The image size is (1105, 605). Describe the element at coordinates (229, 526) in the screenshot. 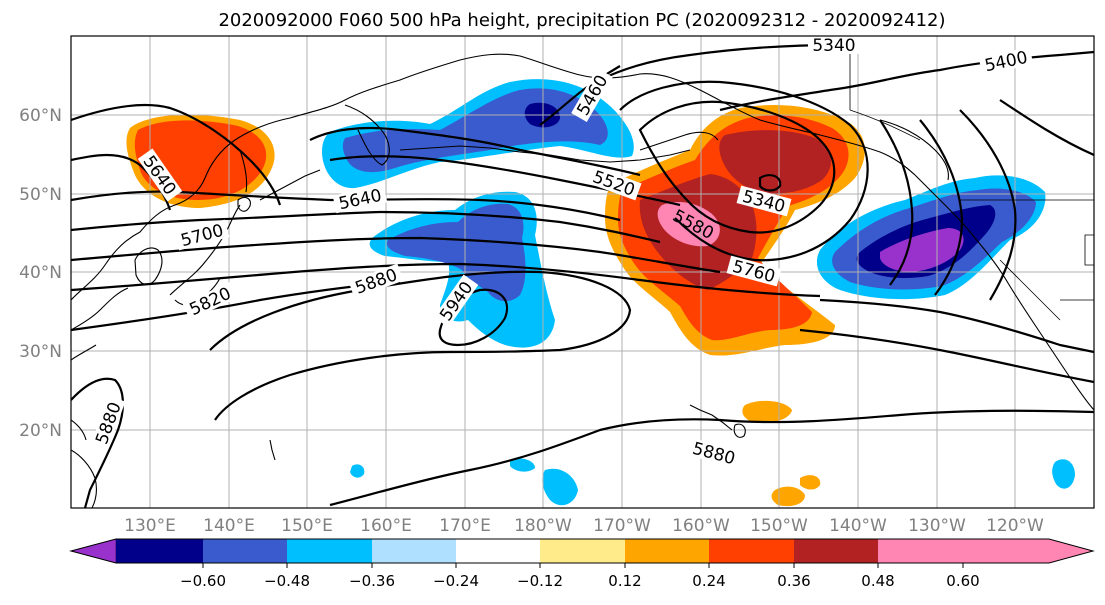

I see `lon-label: 140°E` at that location.